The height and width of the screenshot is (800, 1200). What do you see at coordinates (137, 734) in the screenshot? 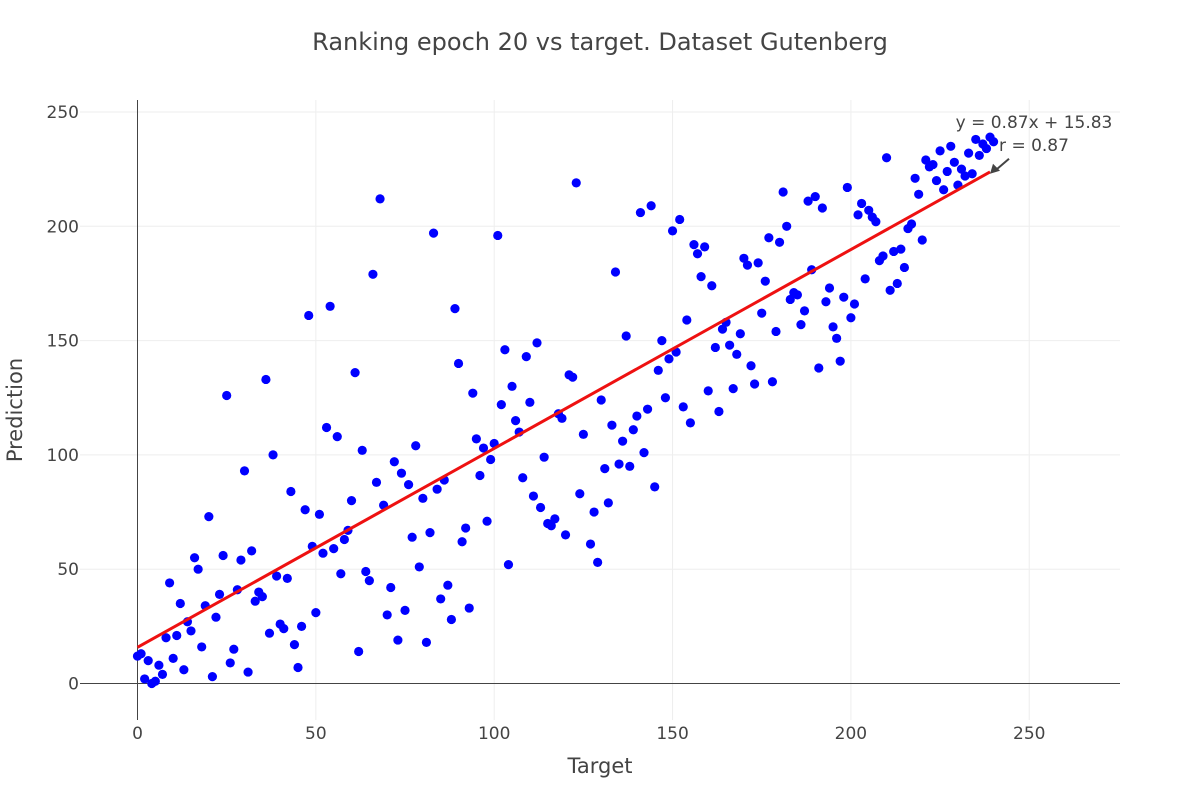
I see `x-tick-label: 0` at bounding box center [137, 734].